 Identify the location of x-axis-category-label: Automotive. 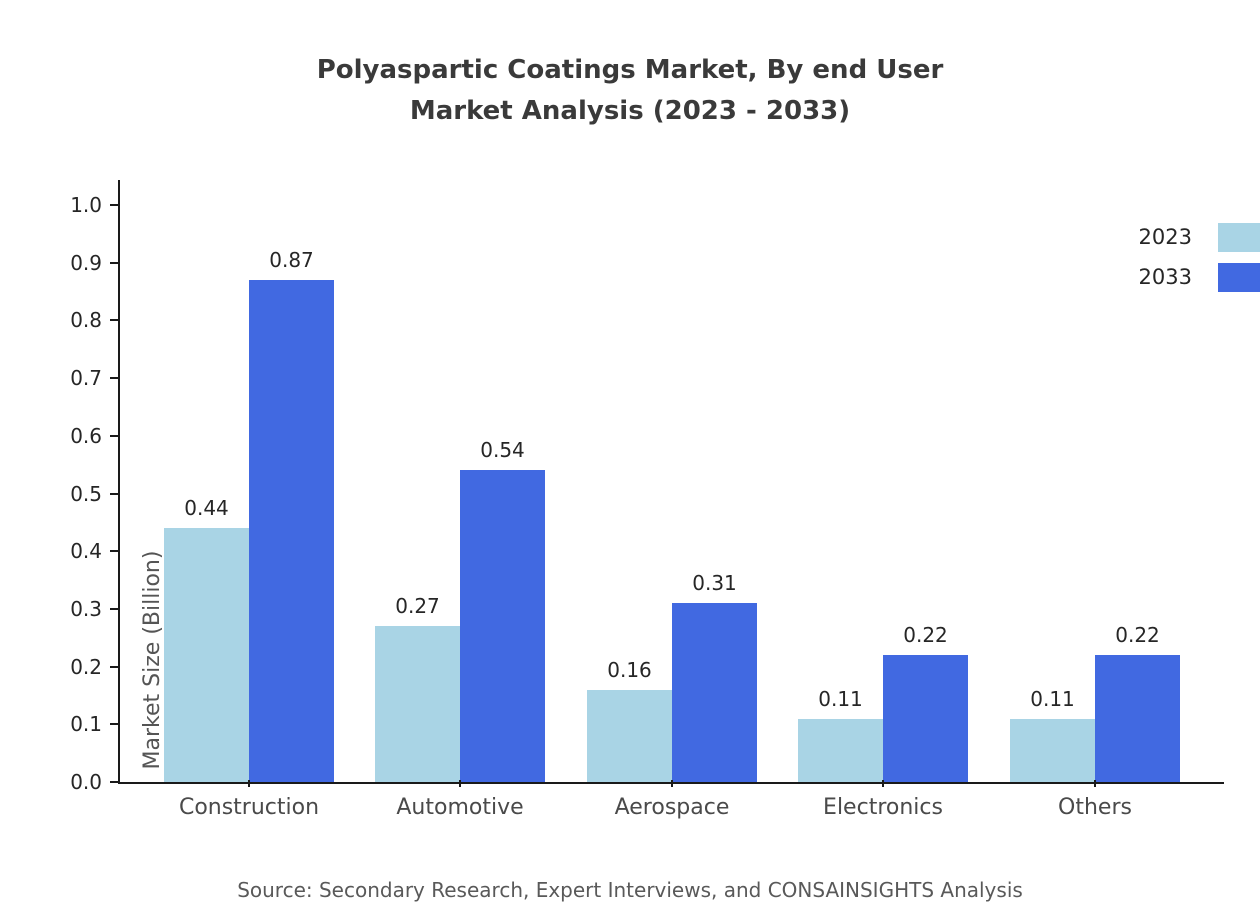
(460, 807).